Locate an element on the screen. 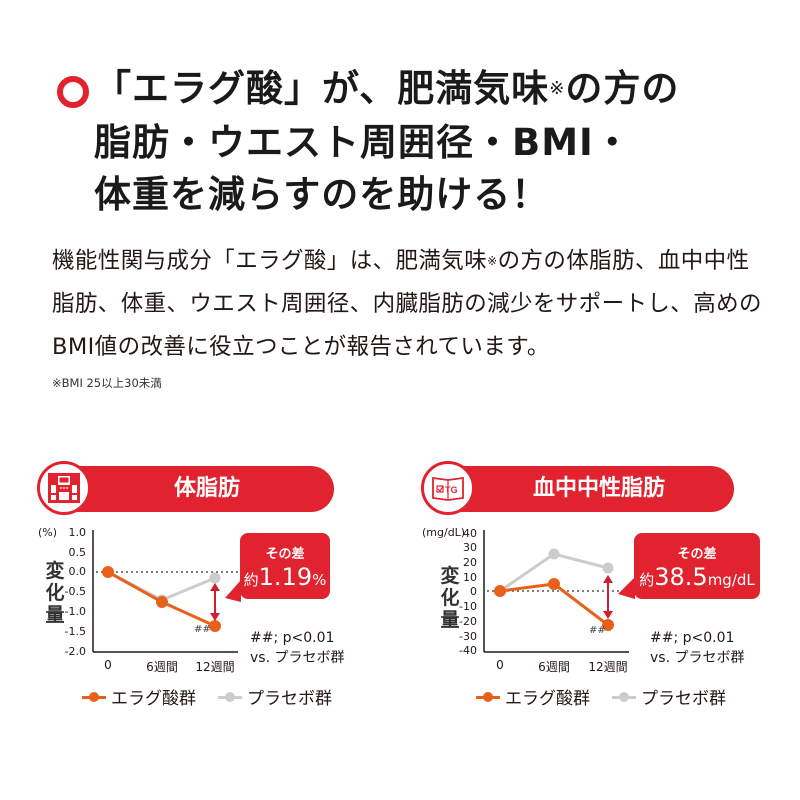 Image resolution: width=800 pixels, height=800 pixels. body-fat-unit: (%) is located at coordinates (48, 532).